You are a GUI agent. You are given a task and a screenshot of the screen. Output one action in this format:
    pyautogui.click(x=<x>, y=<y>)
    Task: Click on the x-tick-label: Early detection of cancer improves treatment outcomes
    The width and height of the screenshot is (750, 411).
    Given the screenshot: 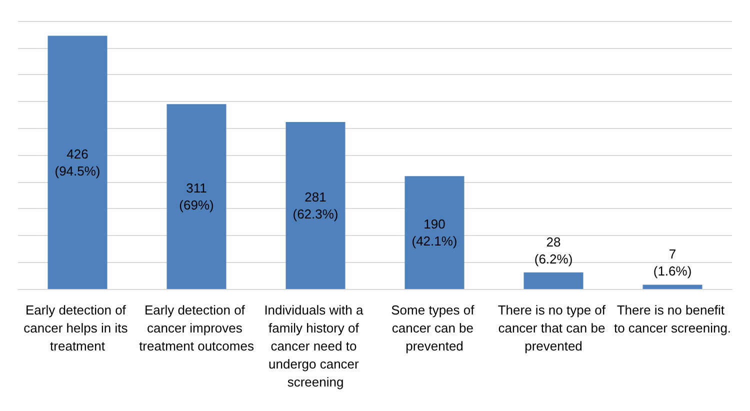 What is the action you would take?
    pyautogui.click(x=196, y=328)
    